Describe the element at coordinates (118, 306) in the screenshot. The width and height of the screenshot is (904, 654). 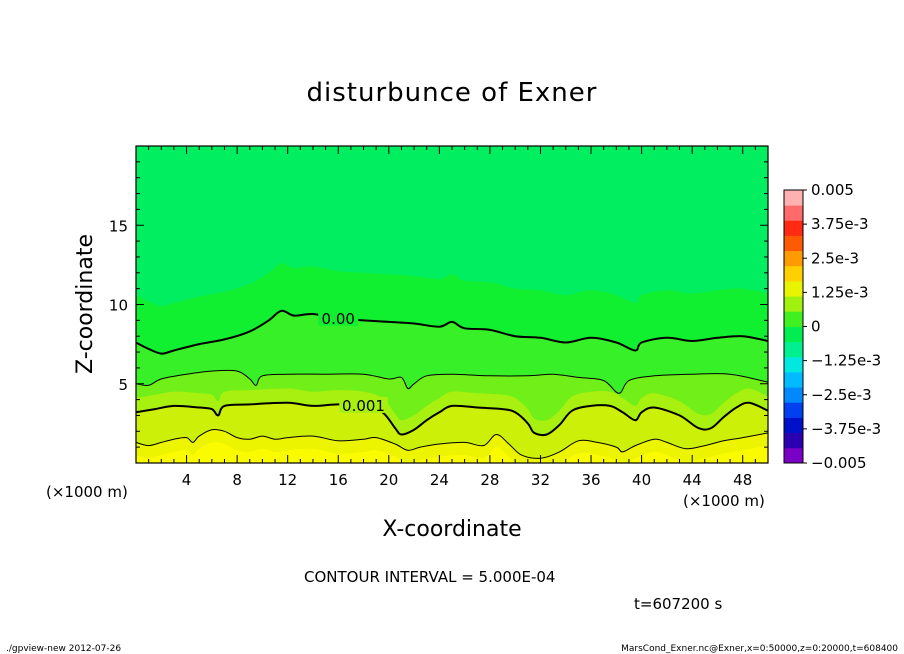
I see `y-tick-label: 10` at that location.